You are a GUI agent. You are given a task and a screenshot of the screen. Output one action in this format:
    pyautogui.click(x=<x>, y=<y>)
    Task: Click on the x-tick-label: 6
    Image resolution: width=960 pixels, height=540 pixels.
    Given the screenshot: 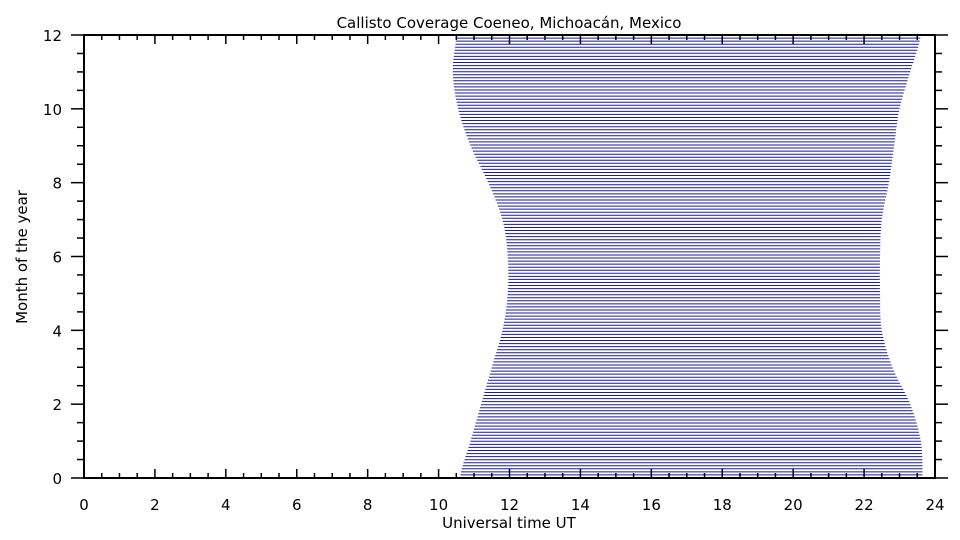 What is the action you would take?
    pyautogui.click(x=297, y=505)
    